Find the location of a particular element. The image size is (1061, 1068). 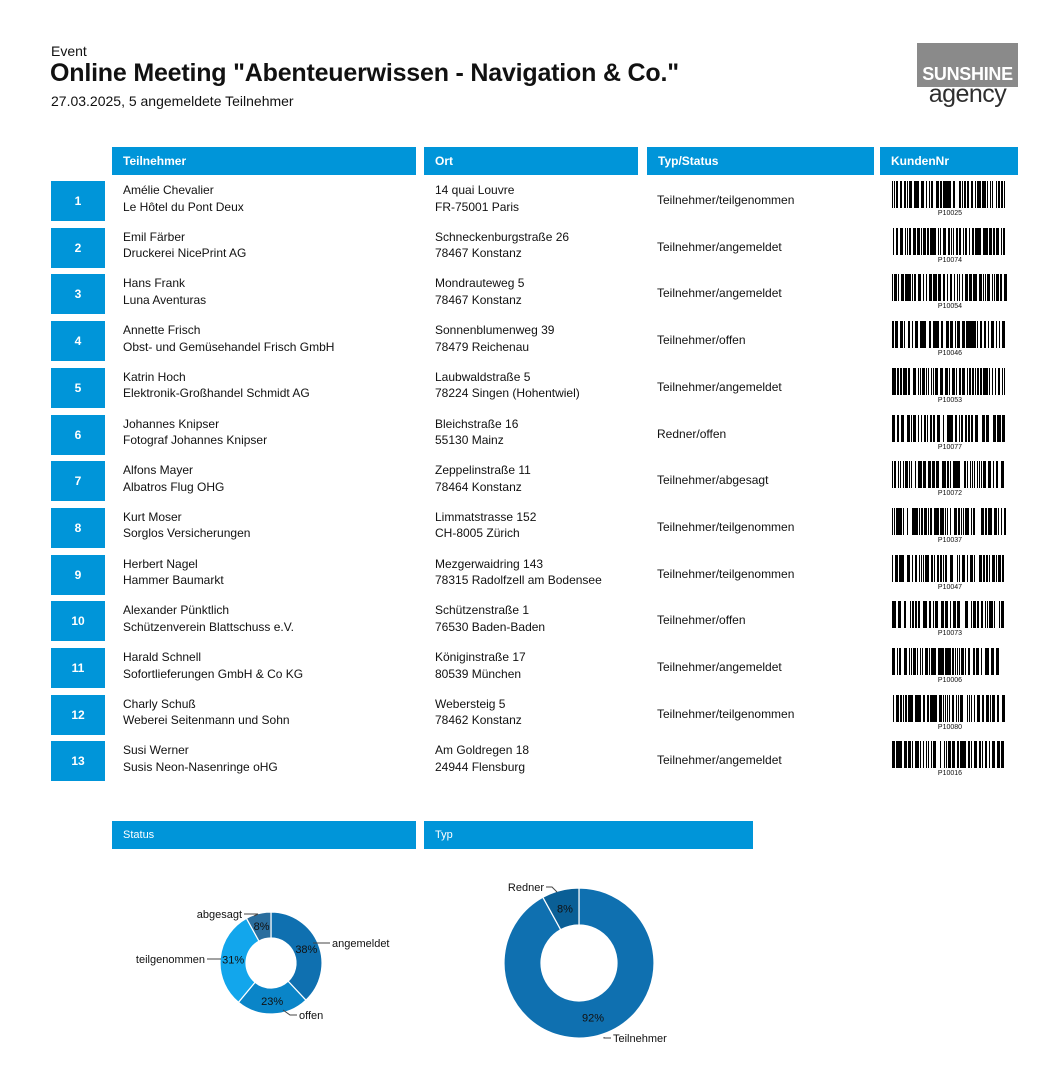

row-number: 1 is located at coordinates (78, 201).